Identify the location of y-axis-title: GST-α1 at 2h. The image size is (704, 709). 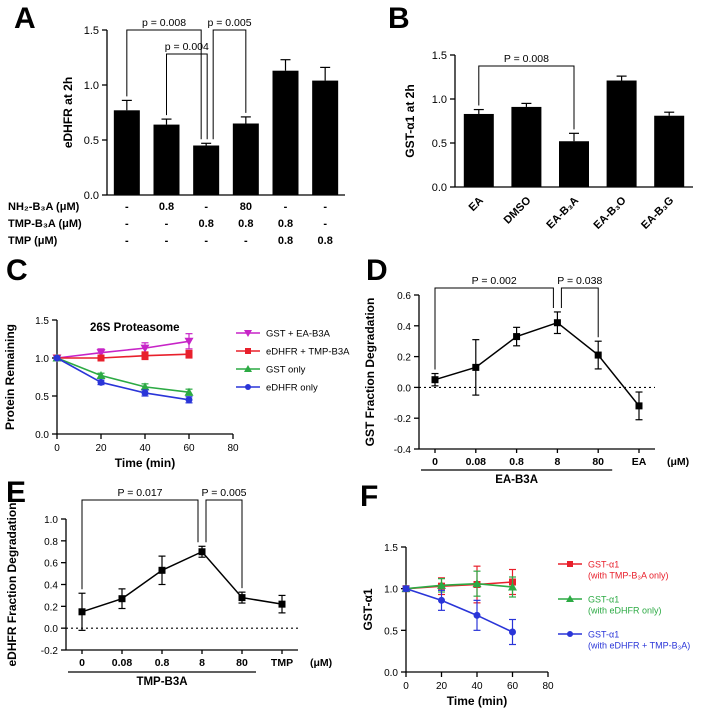
(410, 120).